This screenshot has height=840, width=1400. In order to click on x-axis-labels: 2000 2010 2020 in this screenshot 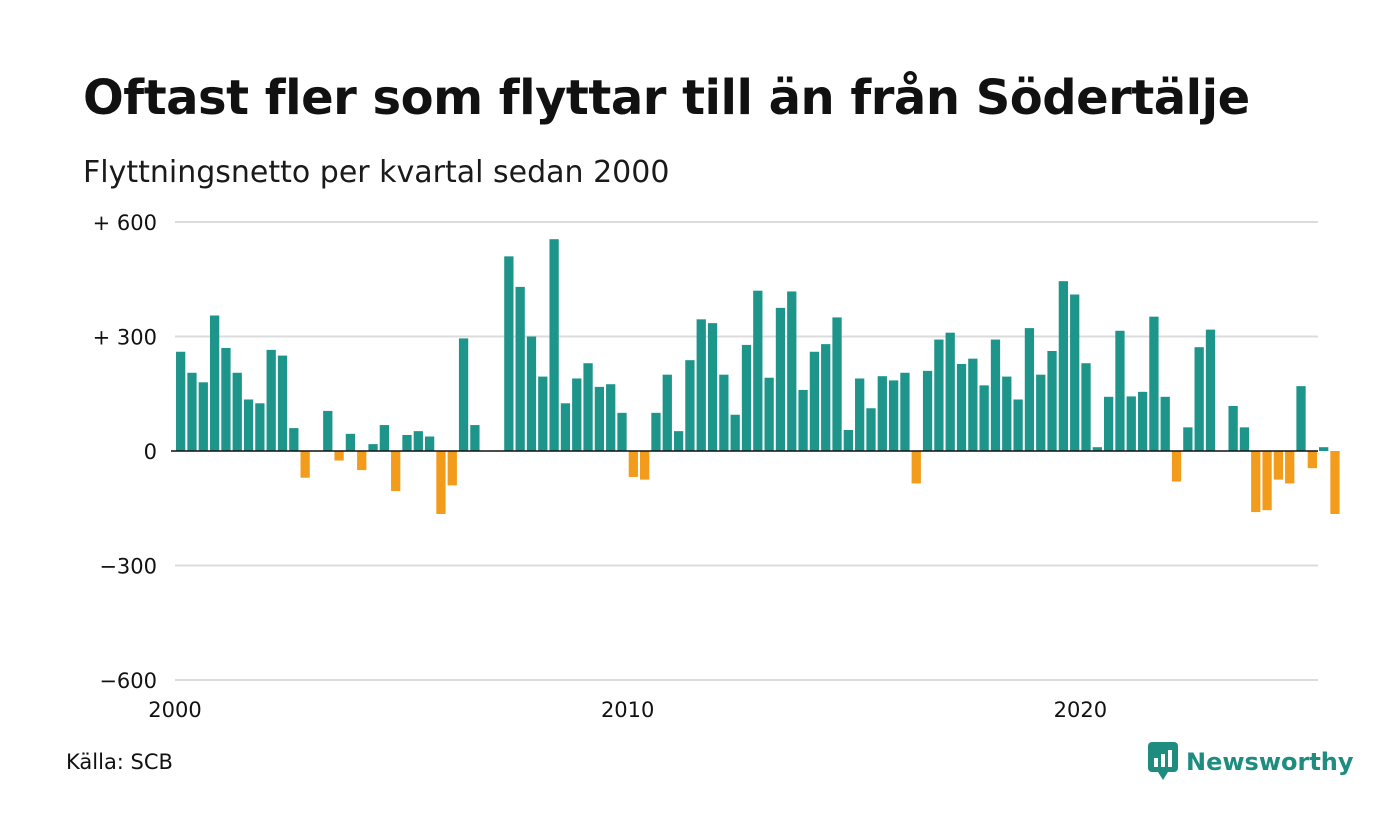, I will do `click(627, 710)`.